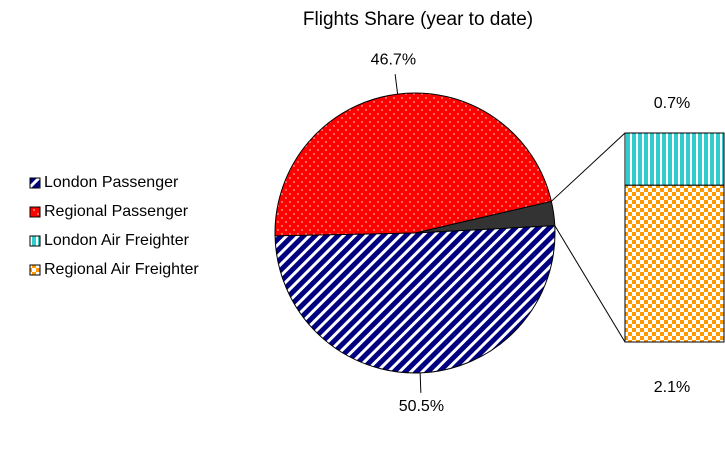 The height and width of the screenshot is (450, 725). I want to click on data-label: 0.7%, so click(672, 103).